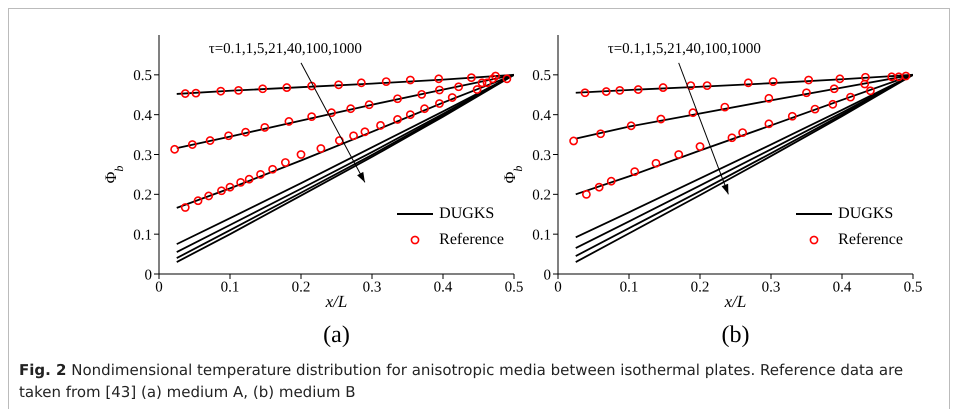  What do you see at coordinates (461, 381) in the screenshot?
I see `caption: Fig. 2 Nondimensional temperature distribution for anisotropic media between isothermal plates. Reference data are taken from [43] (a) medium A, (b) medium B` at bounding box center [461, 381].